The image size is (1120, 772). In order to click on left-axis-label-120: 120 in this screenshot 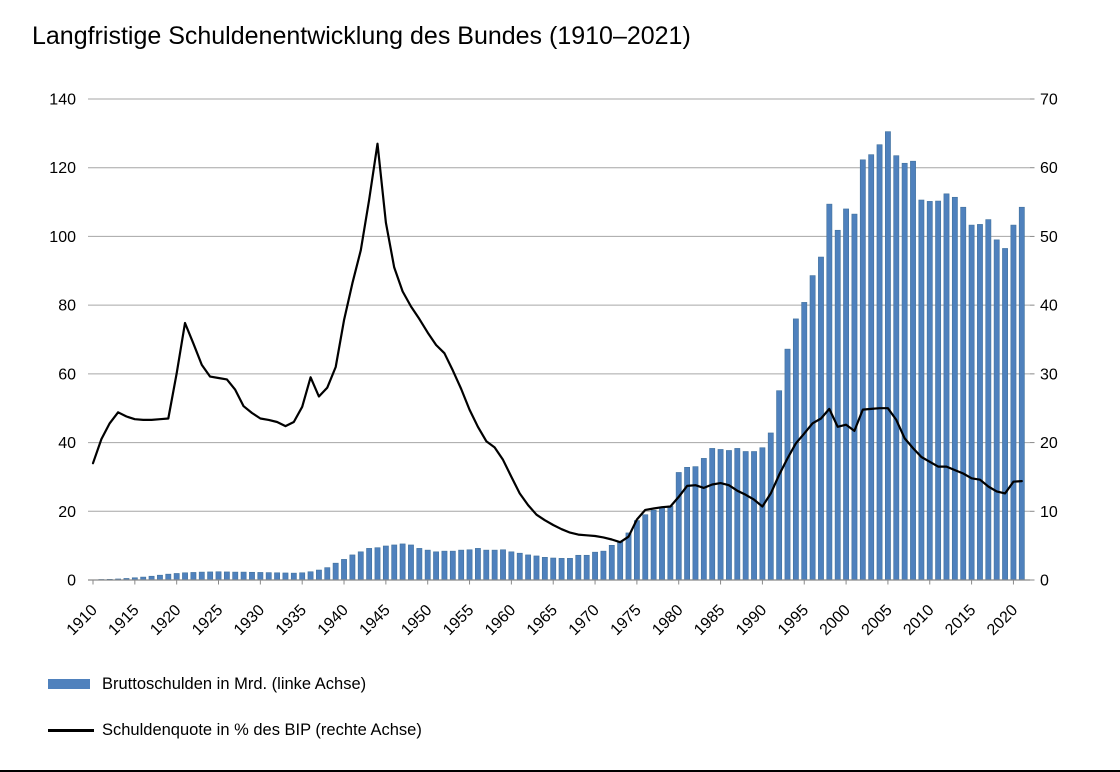, I will do `click(62, 168)`.